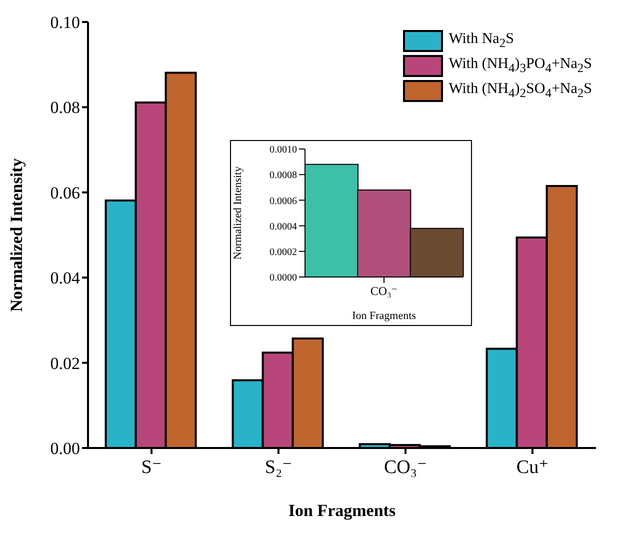 This screenshot has width=617, height=533. I want to click on legend-label: With Na$_{2}$S, so click(481, 41).